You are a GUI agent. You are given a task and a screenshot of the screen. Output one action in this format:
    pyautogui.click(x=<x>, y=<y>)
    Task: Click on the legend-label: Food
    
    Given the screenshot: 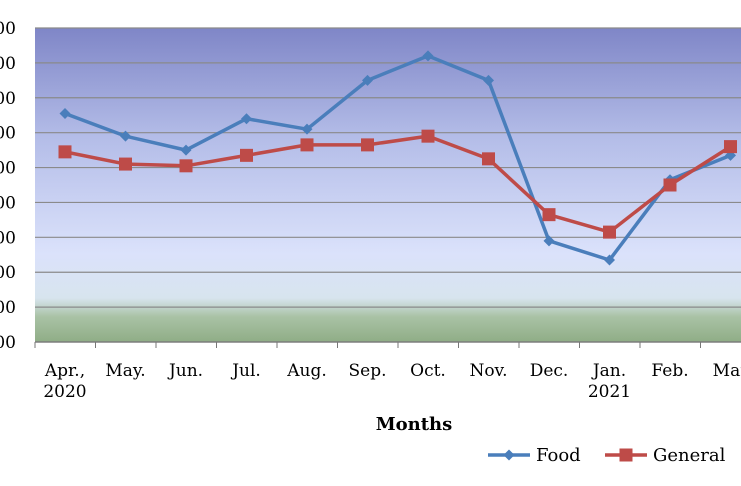 What is the action you would take?
    pyautogui.click(x=558, y=455)
    